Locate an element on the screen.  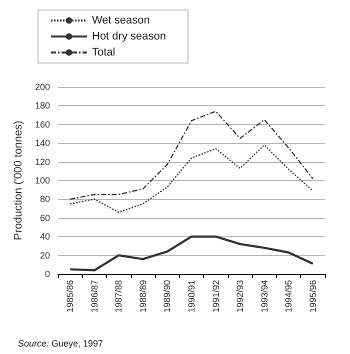
x-tick-label: 1993/94 is located at coordinates (264, 296).